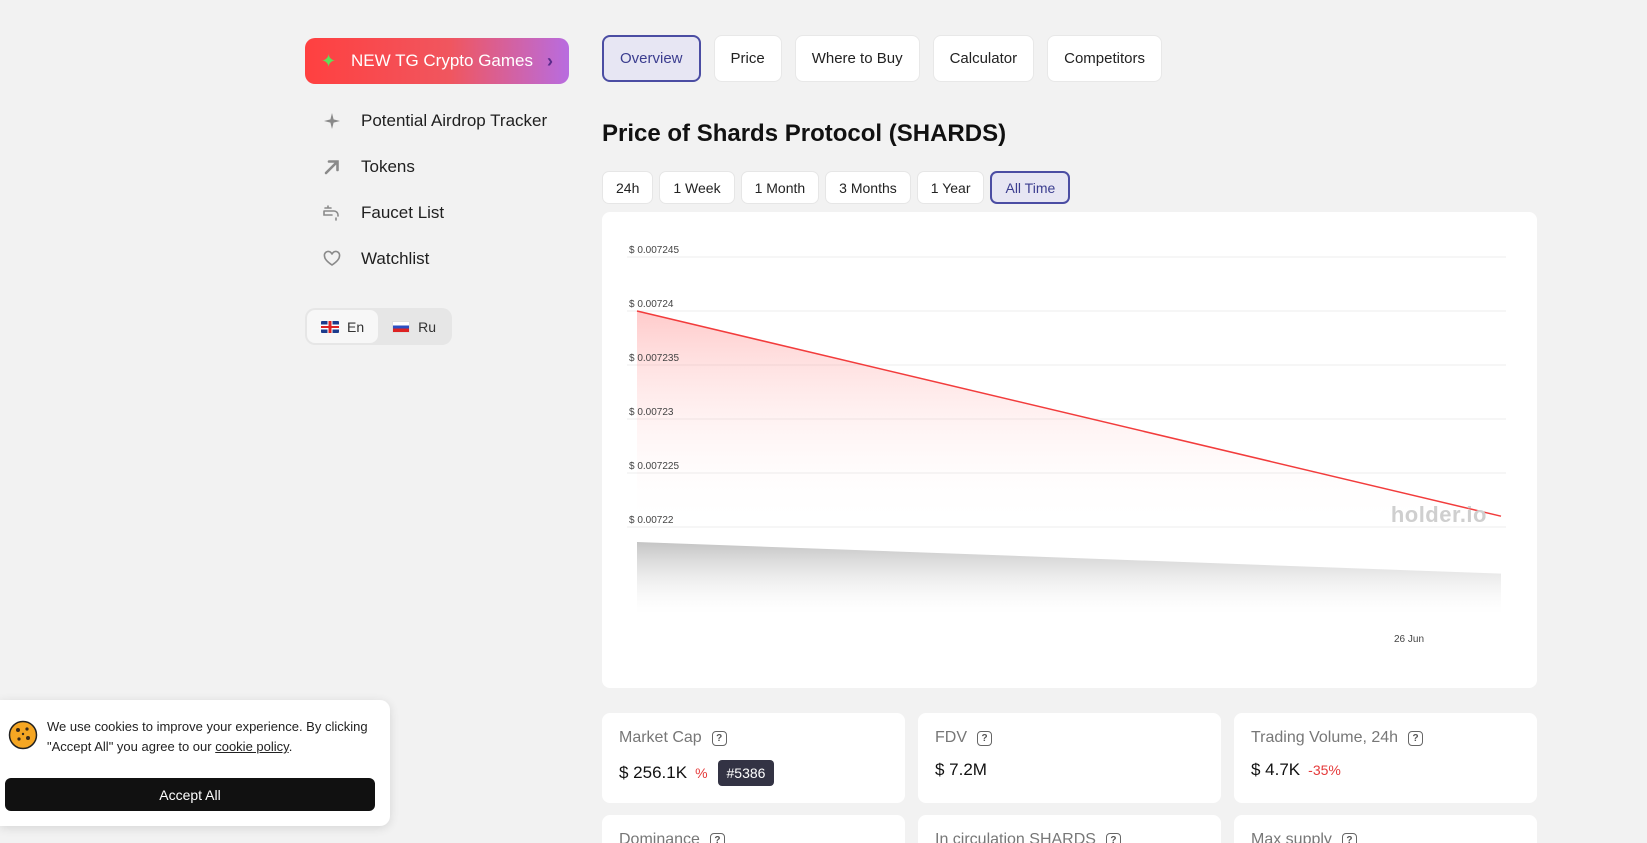 The image size is (1647, 843). I want to click on cookie-policy-link: cookie policy, so click(252, 746).